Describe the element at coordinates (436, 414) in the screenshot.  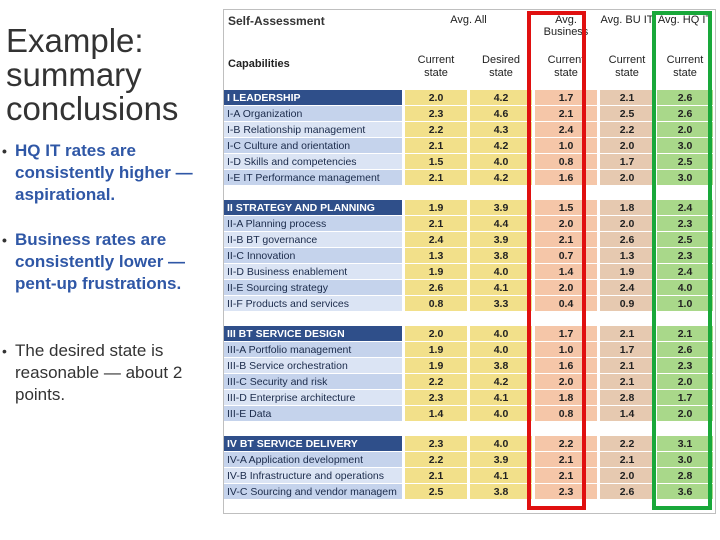
I see `score-cell: 1.4` at that location.